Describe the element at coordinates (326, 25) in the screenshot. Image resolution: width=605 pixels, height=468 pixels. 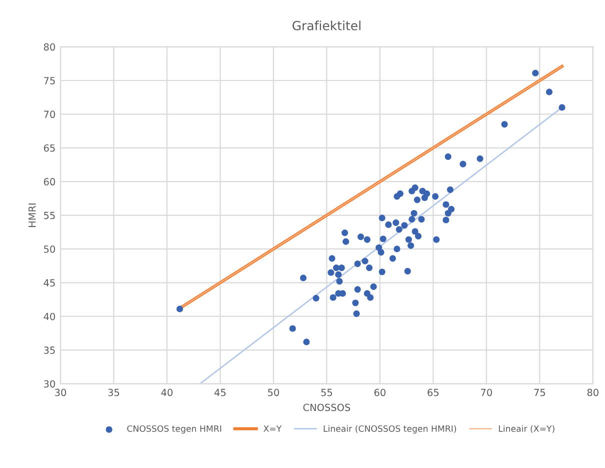
I see `chart-title: Grafiektitel` at that location.